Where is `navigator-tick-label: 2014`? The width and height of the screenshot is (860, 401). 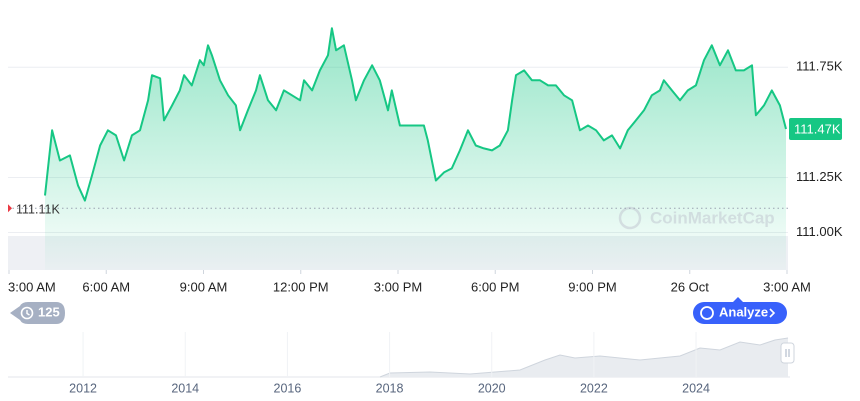
navigator-tick-label: 2014 is located at coordinates (185, 388).